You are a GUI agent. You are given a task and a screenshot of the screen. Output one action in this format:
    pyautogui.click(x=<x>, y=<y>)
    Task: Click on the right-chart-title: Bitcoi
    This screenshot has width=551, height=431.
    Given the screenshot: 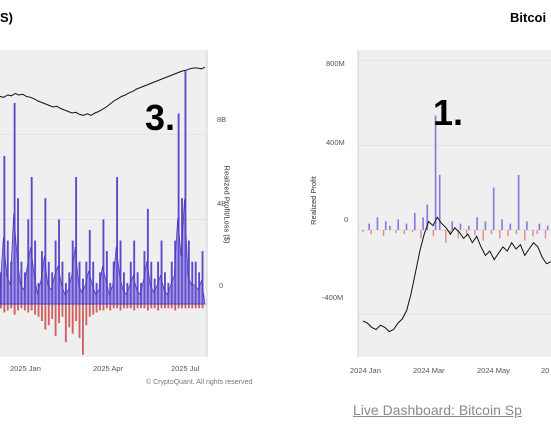 What is the action you would take?
    pyautogui.click(x=528, y=17)
    